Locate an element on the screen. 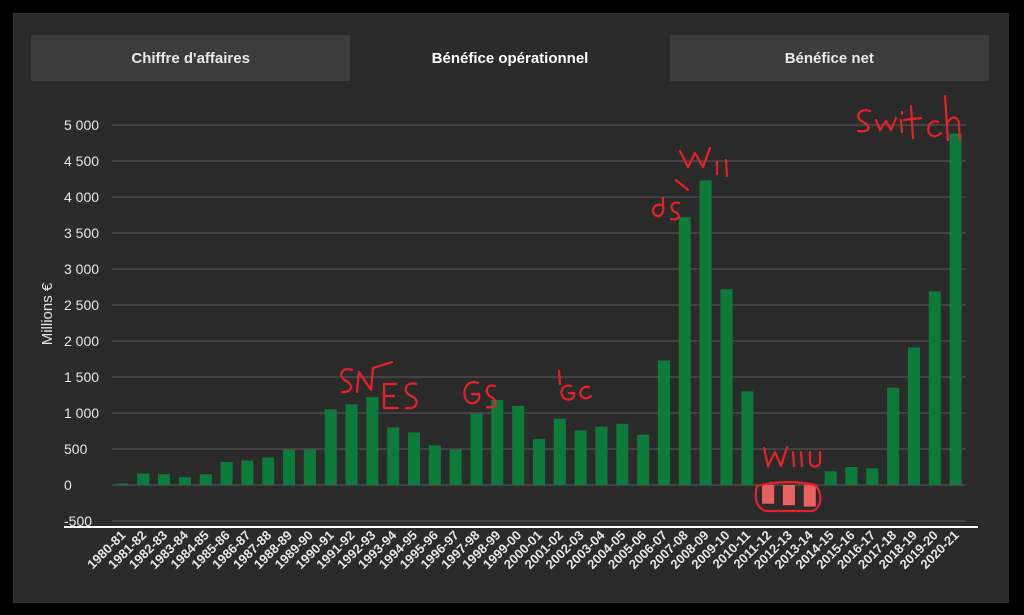 The image size is (1024, 615). y-tick-label: 4 500 is located at coordinates (81, 161).